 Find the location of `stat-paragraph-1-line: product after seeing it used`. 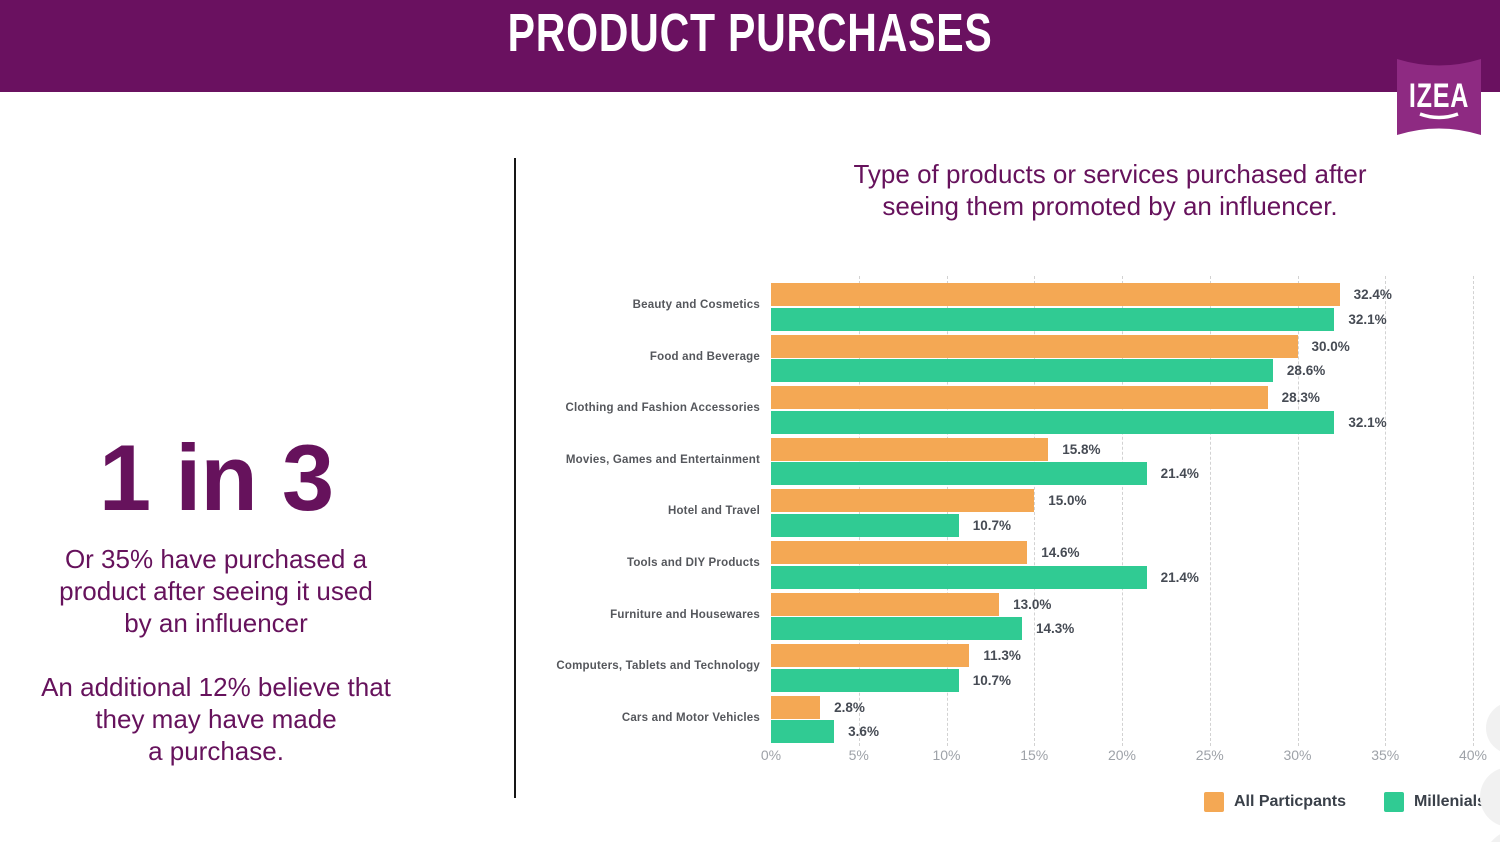

stat-paragraph-1-line: product after seeing it used is located at coordinates (216, 591).